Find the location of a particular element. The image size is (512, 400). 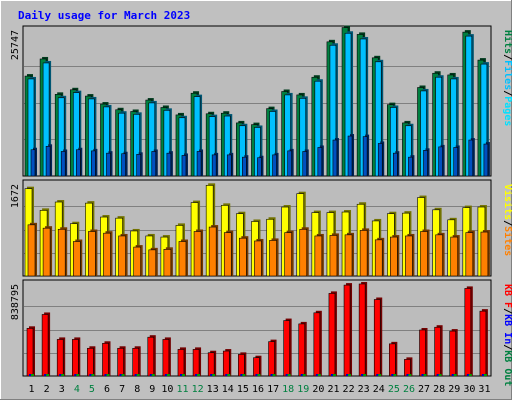

kbf-bar-day-20-face is located at coordinates (317, 344).